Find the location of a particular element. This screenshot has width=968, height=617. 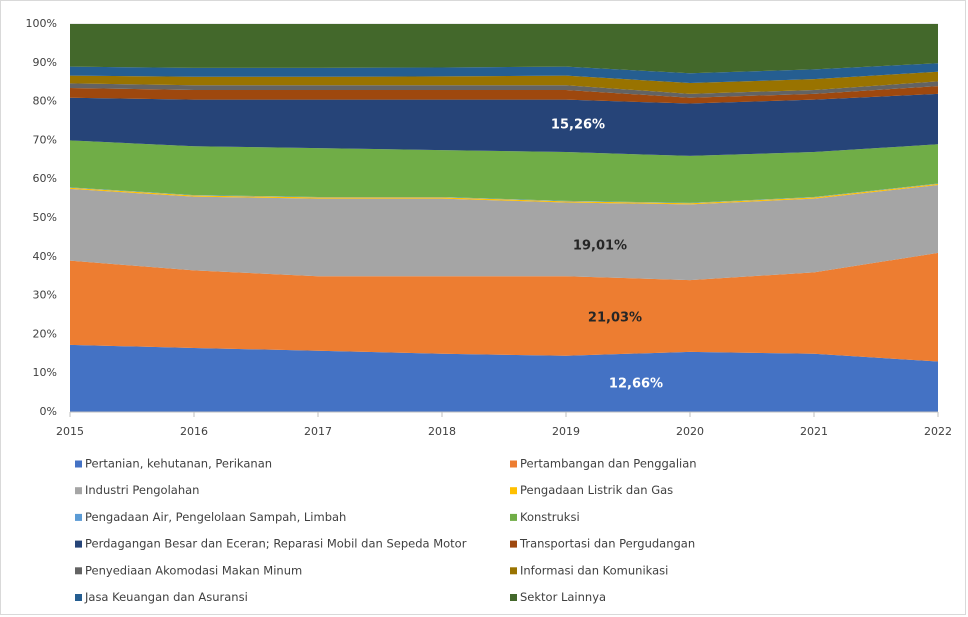

legend-label: Pertambangan dan Penggalian is located at coordinates (608, 464).